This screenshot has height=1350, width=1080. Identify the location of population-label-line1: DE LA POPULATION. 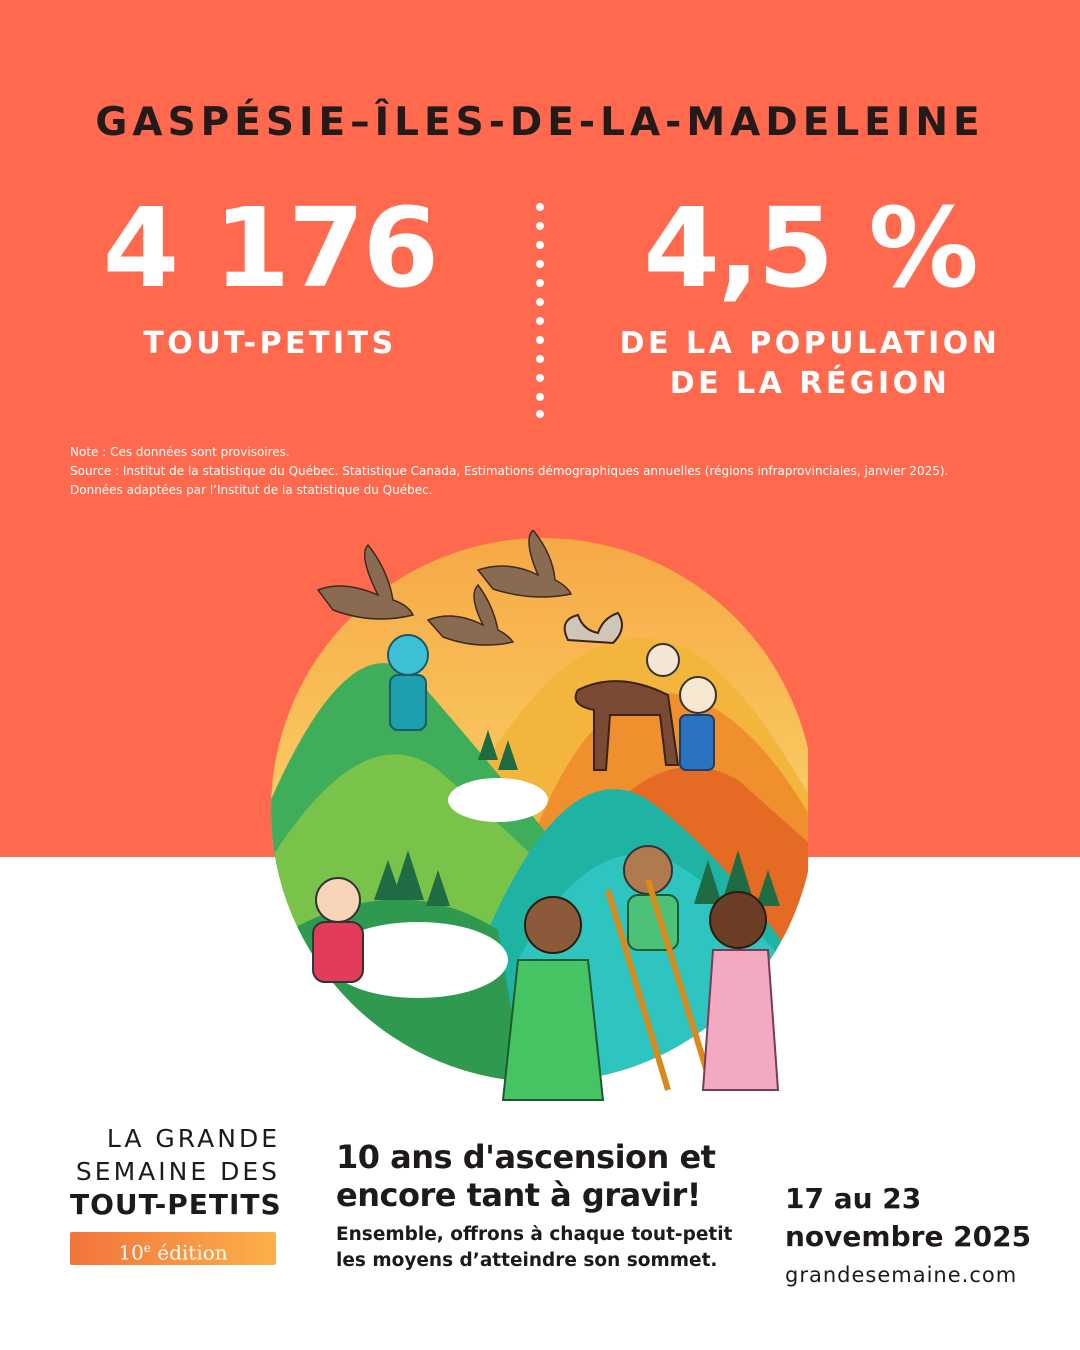
(810, 343).